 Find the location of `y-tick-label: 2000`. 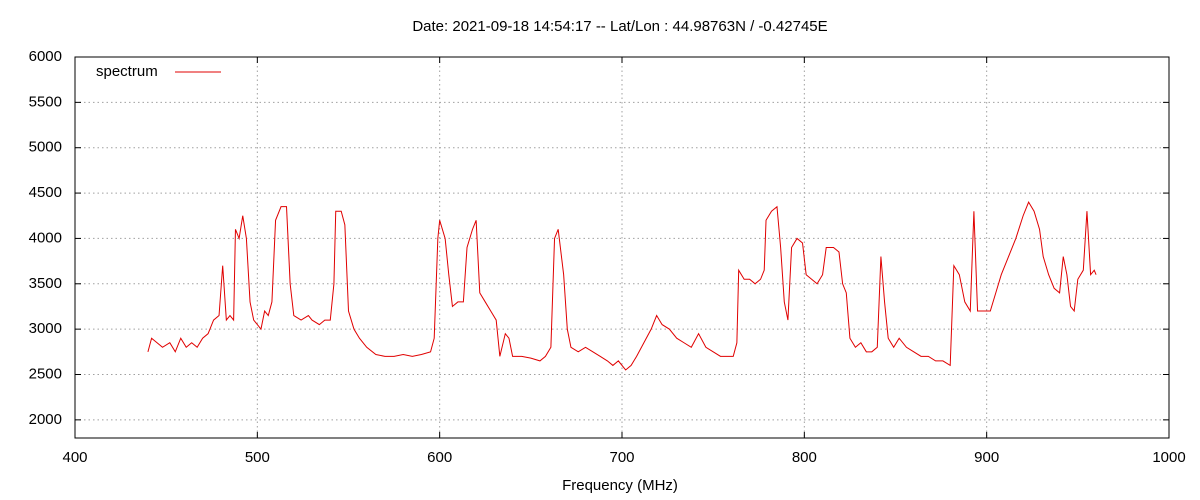

y-tick-label: 2000 is located at coordinates (45, 419).